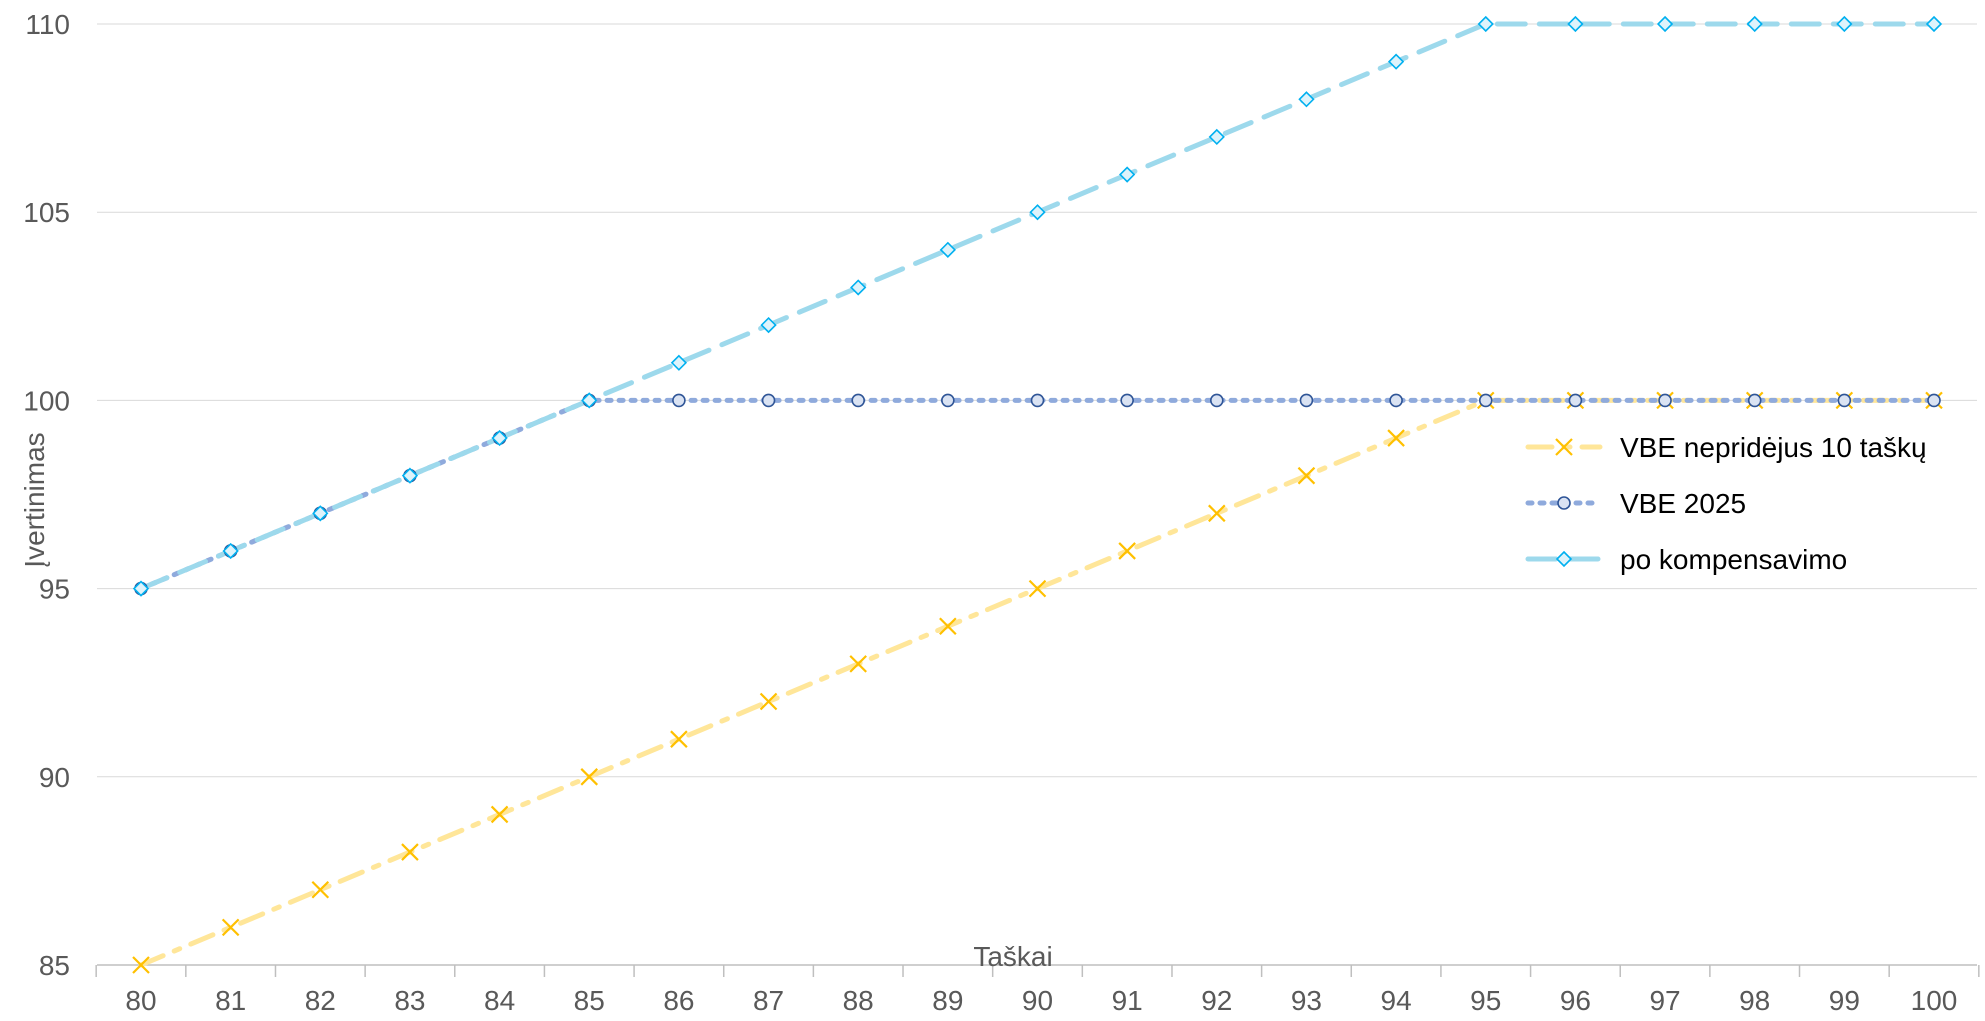 This screenshot has height=1021, width=1985. What do you see at coordinates (47, 24) in the screenshot?
I see `y-tick-label: 110` at bounding box center [47, 24].